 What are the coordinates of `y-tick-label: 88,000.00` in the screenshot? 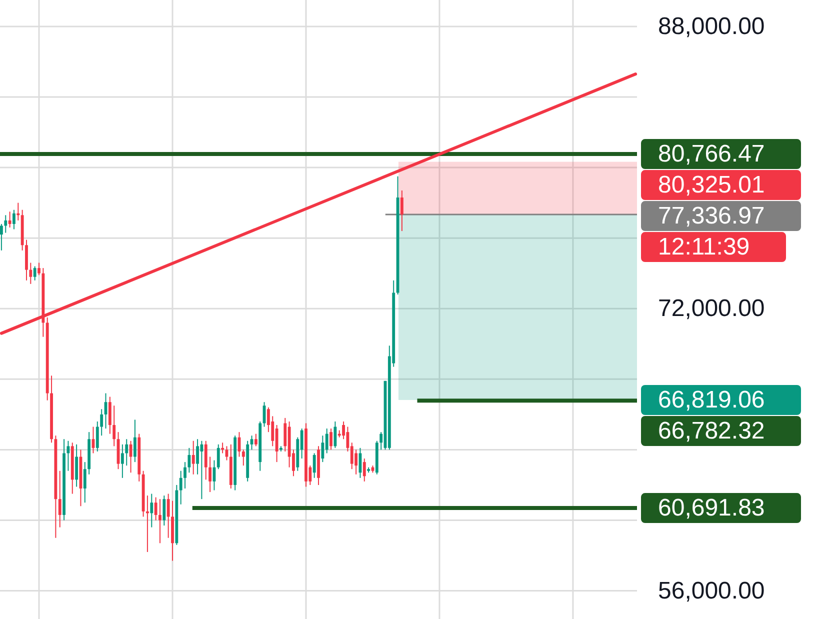 It's located at (711, 26).